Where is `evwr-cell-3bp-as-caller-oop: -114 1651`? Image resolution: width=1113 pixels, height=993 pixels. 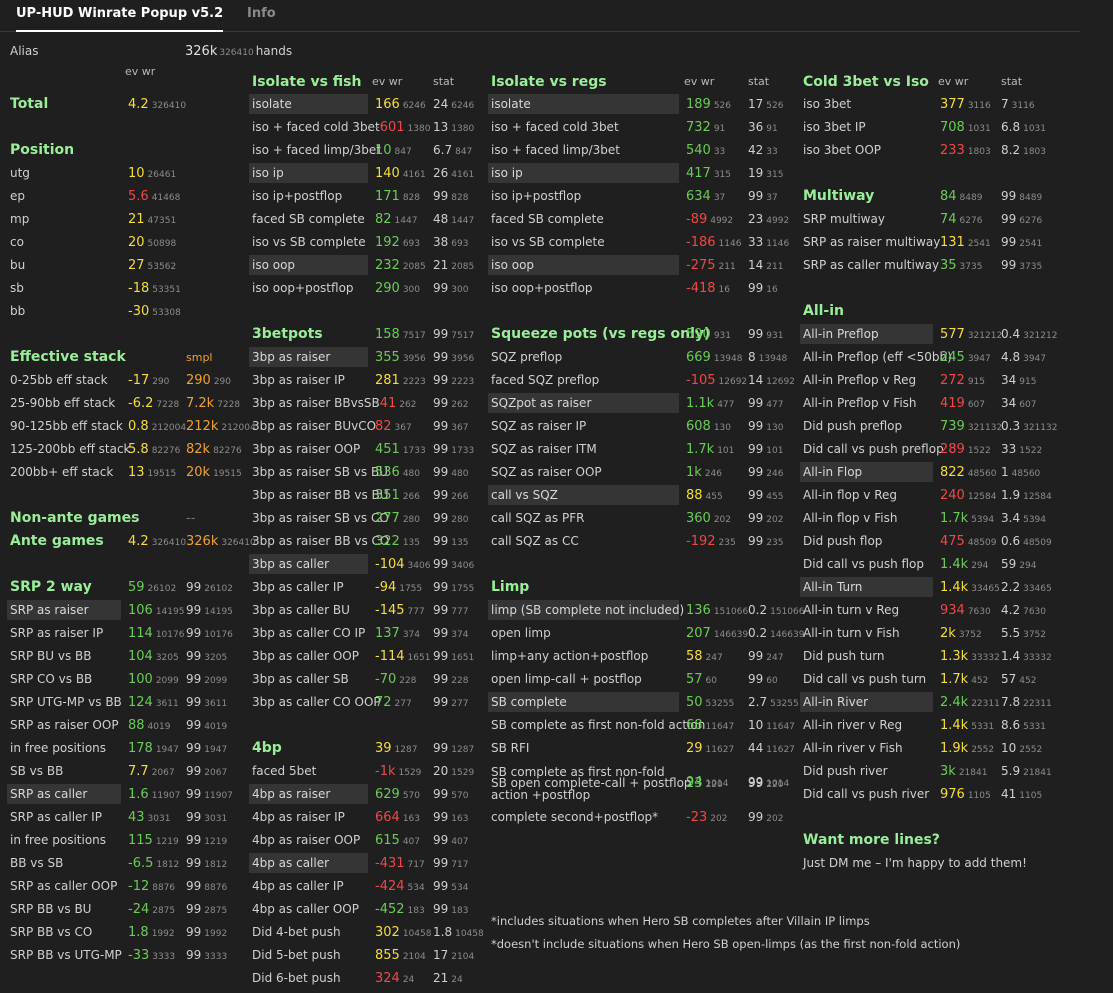
evwr-cell-3bp-as-caller-oop: -114 1651 is located at coordinates (402, 656).